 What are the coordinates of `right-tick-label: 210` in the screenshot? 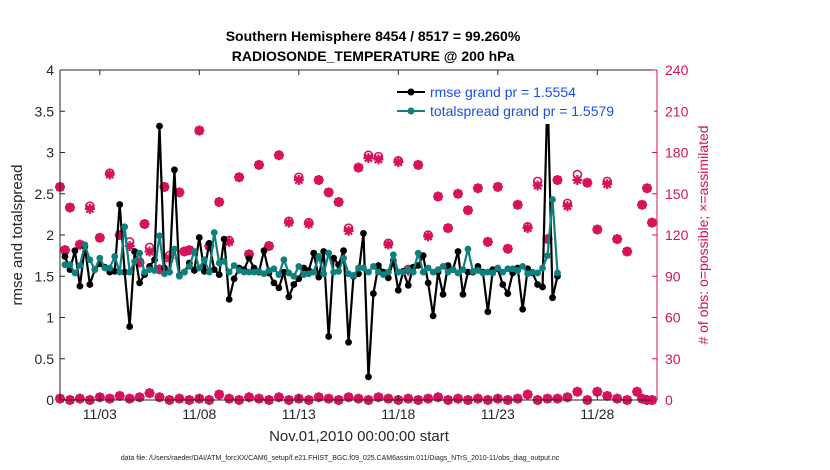 It's located at (677, 111).